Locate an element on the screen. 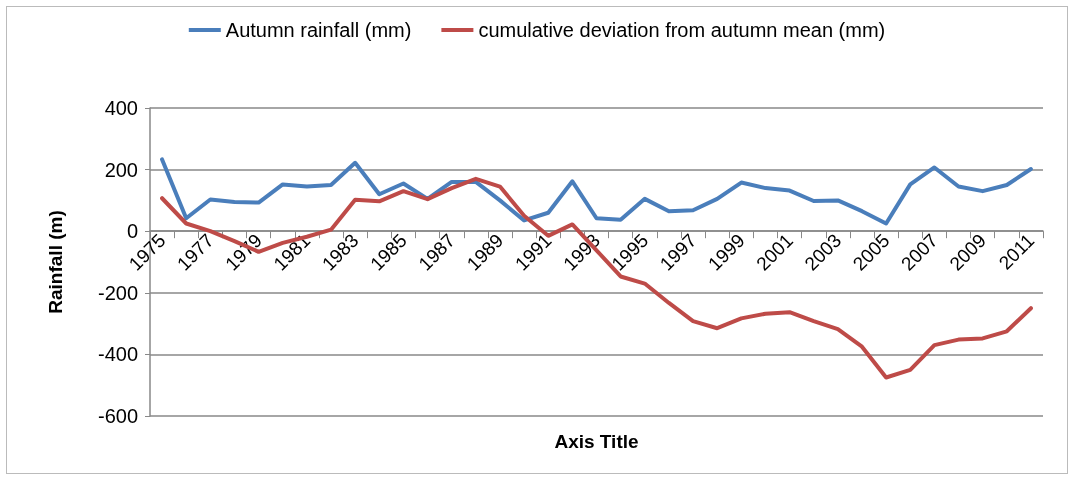  y-tick-label: -400 is located at coordinates (117, 354).